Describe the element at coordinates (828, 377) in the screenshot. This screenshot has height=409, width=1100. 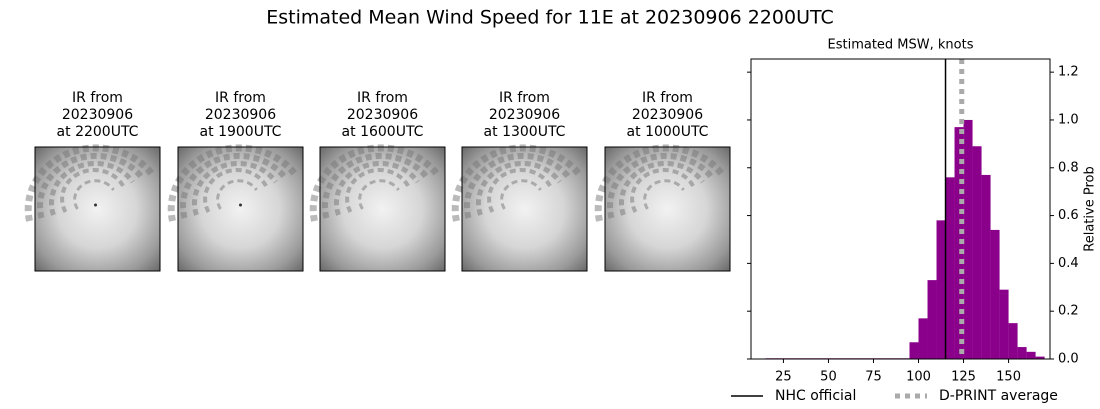
I see `x-tick-label: 50` at that location.